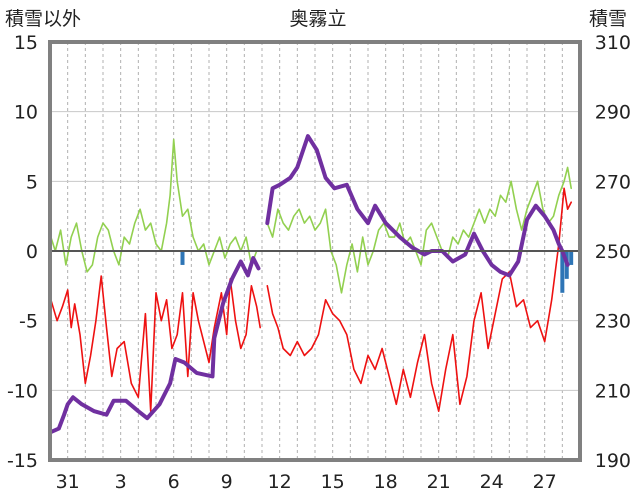 The width and height of the screenshot is (636, 501). What do you see at coordinates (317, 19) in the screenshot?
I see `chart-title: 奥霧立` at bounding box center [317, 19].